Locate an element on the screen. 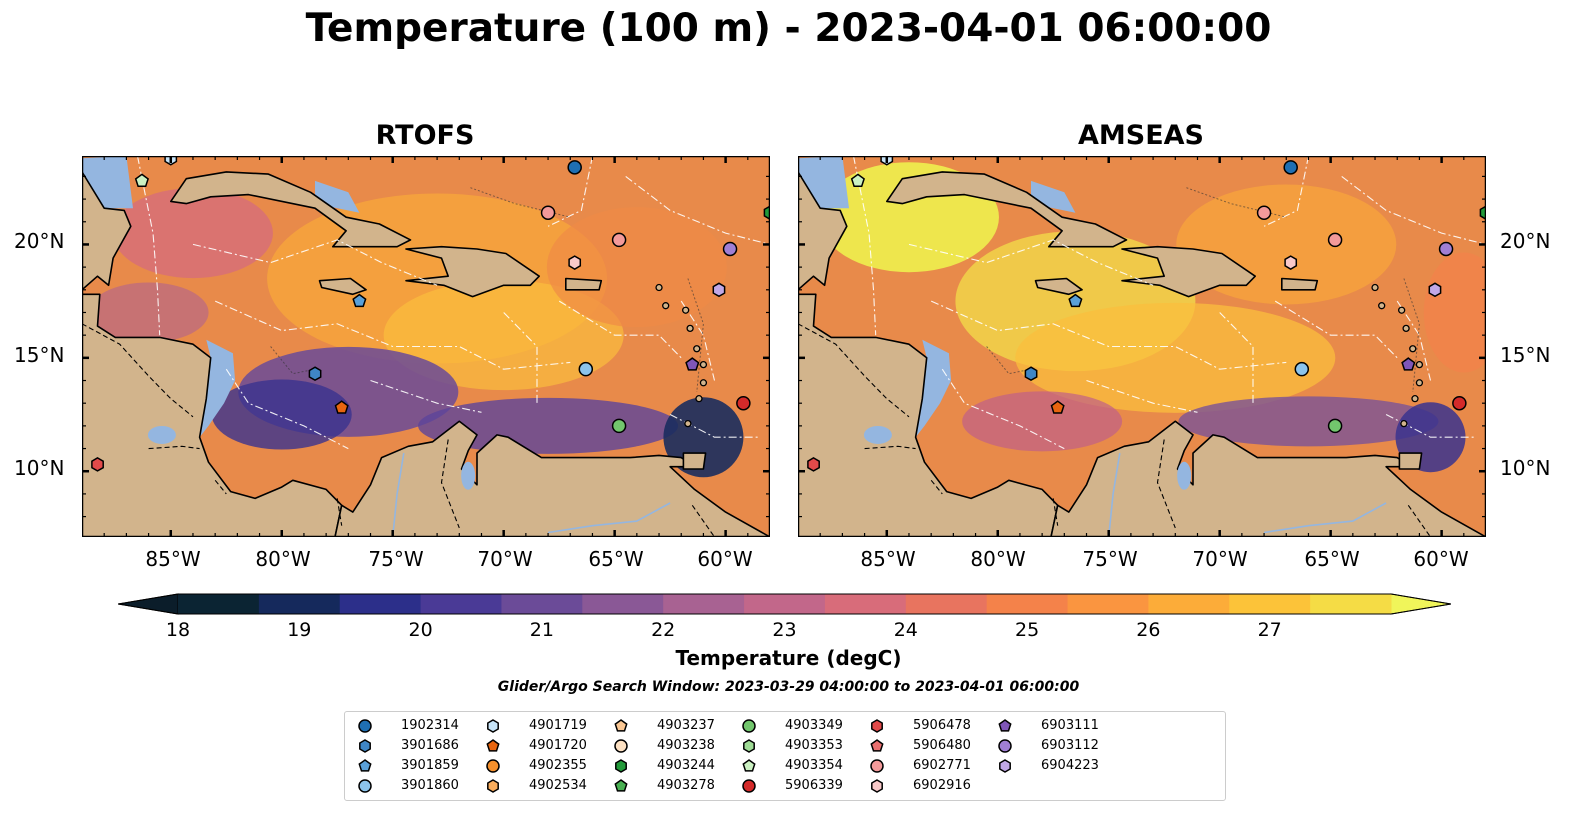 Image resolution: width=1577 pixels, height=827 pixels. colorbar-tick-24: 24 is located at coordinates (905, 630).